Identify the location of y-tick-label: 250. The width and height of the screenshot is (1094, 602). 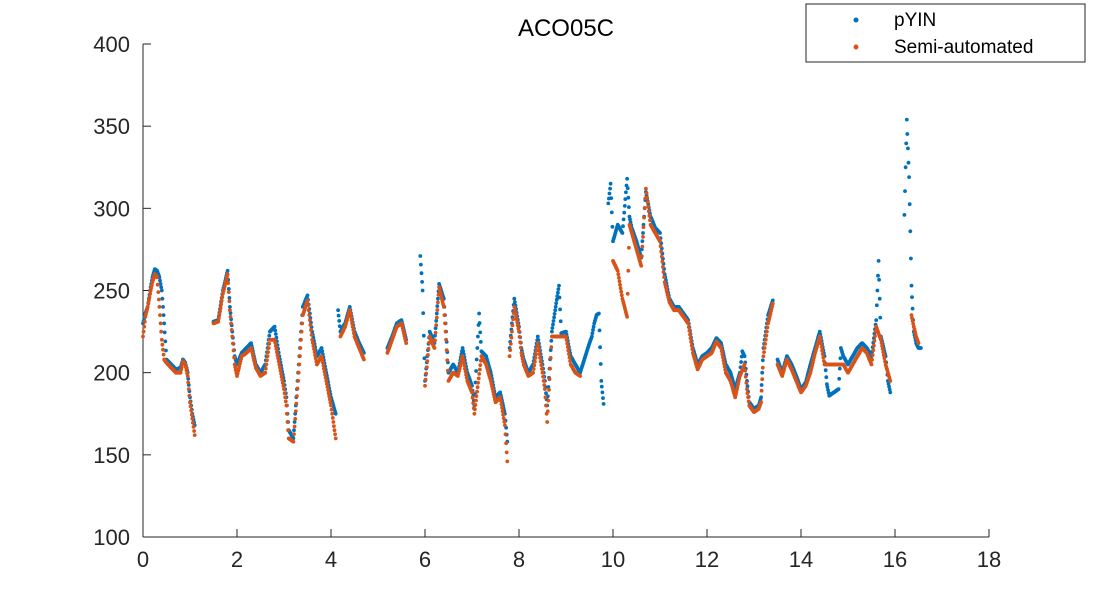
(111, 291).